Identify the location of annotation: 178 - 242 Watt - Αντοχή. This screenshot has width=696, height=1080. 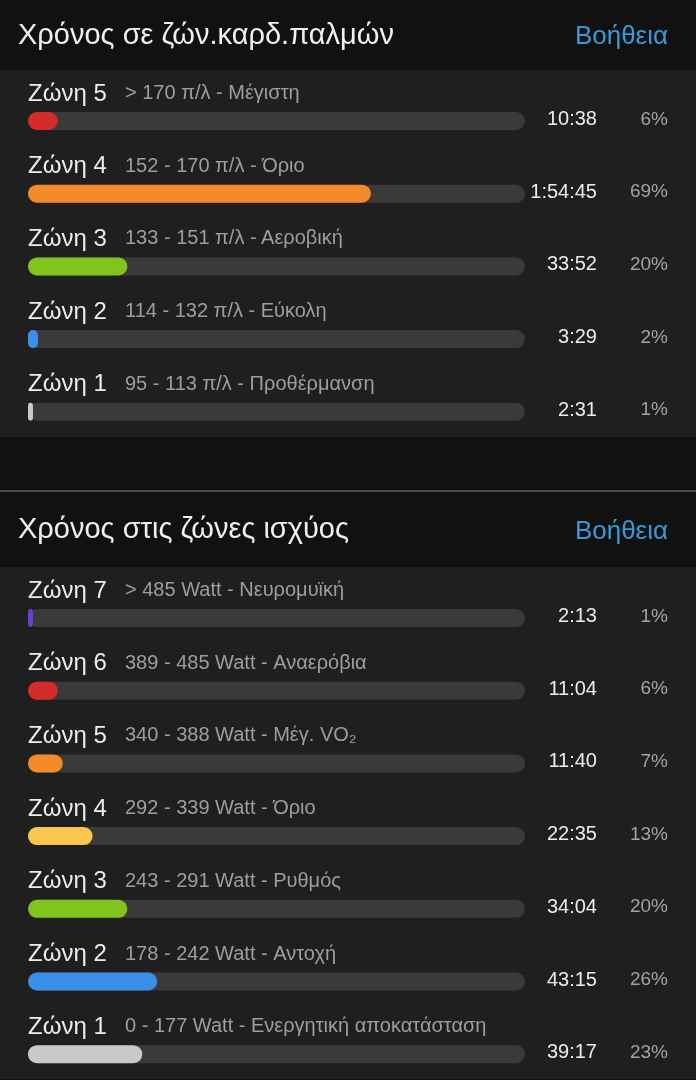
(231, 952).